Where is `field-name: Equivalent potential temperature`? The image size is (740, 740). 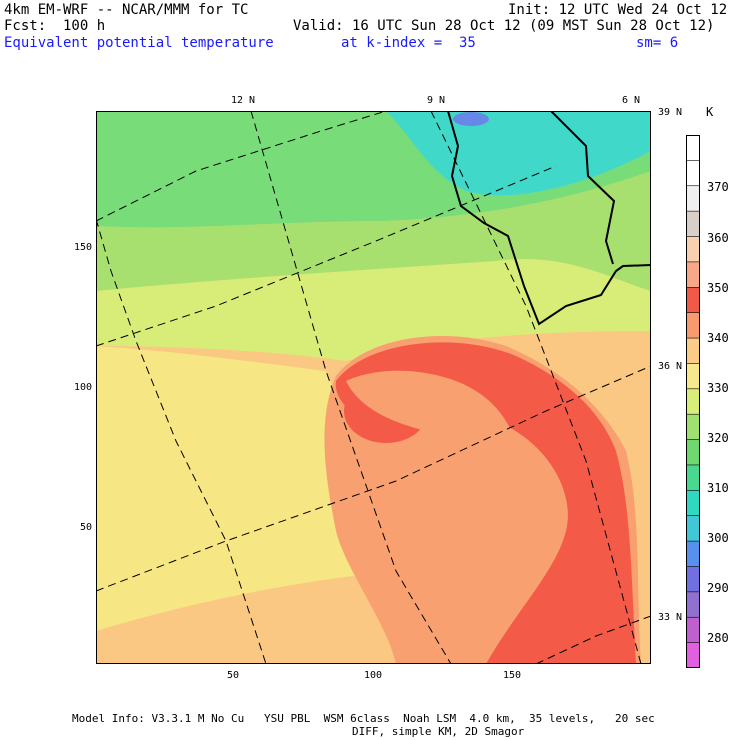
field-name: Equivalent potential temperature is located at coordinates (139, 43).